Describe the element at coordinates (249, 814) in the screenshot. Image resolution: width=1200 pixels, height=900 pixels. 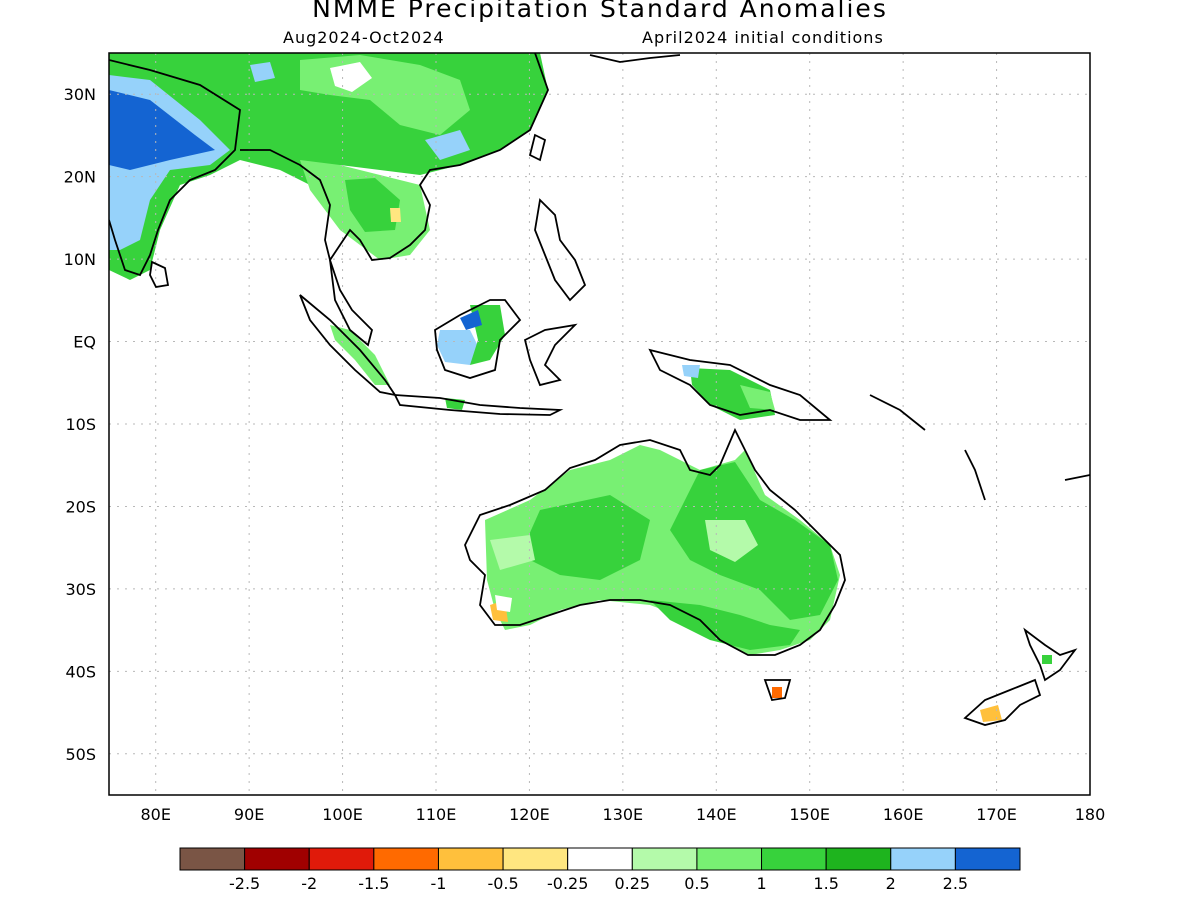
I see `longitude-tick-label: 90E` at that location.